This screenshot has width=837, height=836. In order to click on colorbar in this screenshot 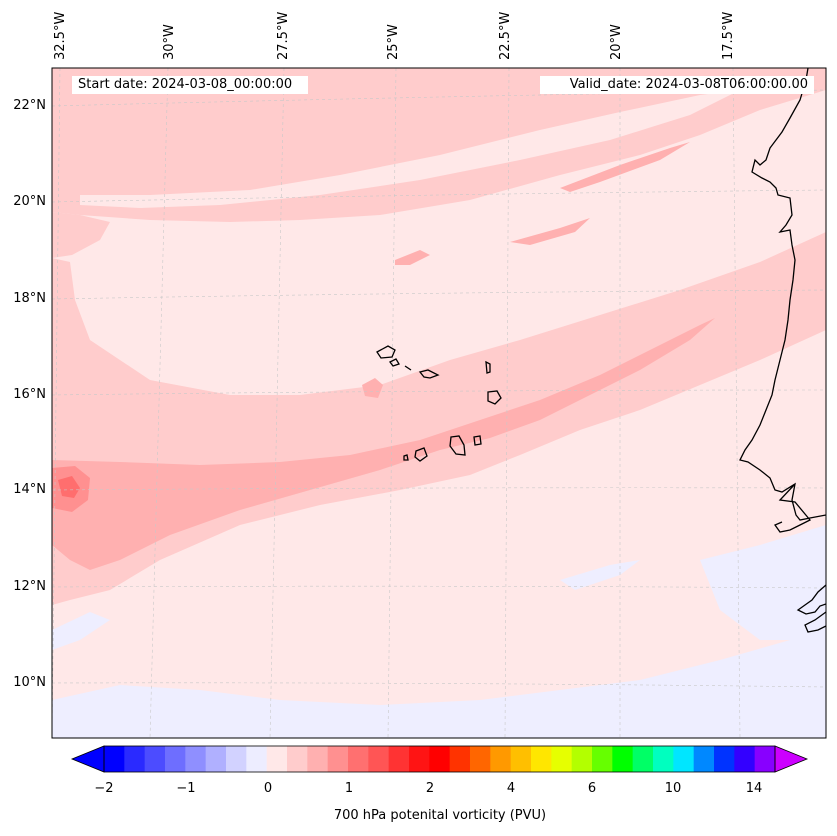, I will do `click(439, 759)`.